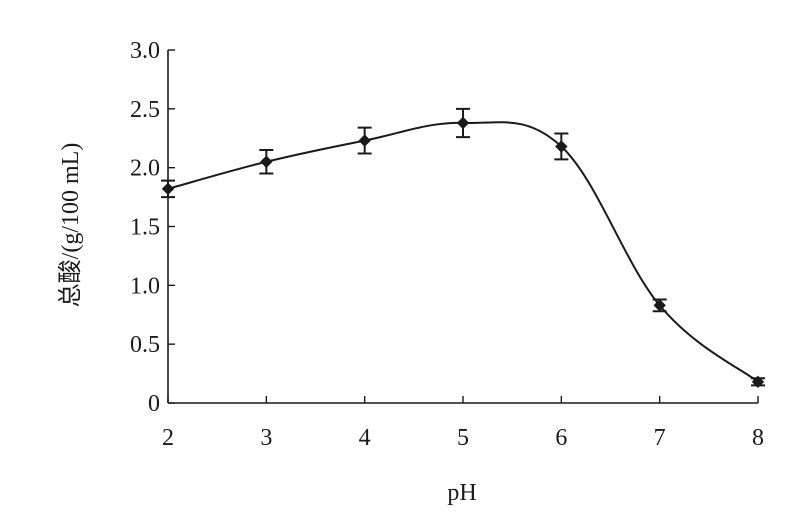 The width and height of the screenshot is (790, 522). Describe the element at coordinates (154, 404) in the screenshot. I see `y-tick-label: 0` at that location.